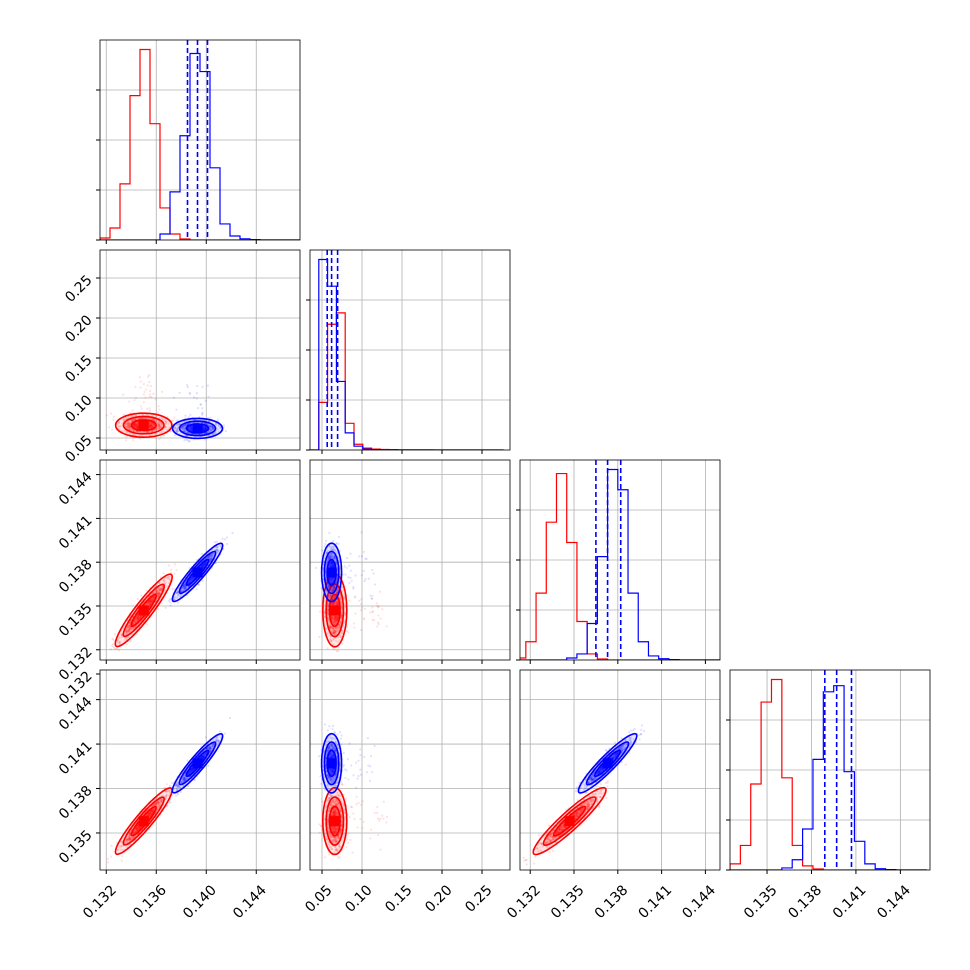 The height and width of the screenshot is (970, 970). What do you see at coordinates (76, 620) in the screenshot?
I see `y-tick-label: 0.135` at bounding box center [76, 620].